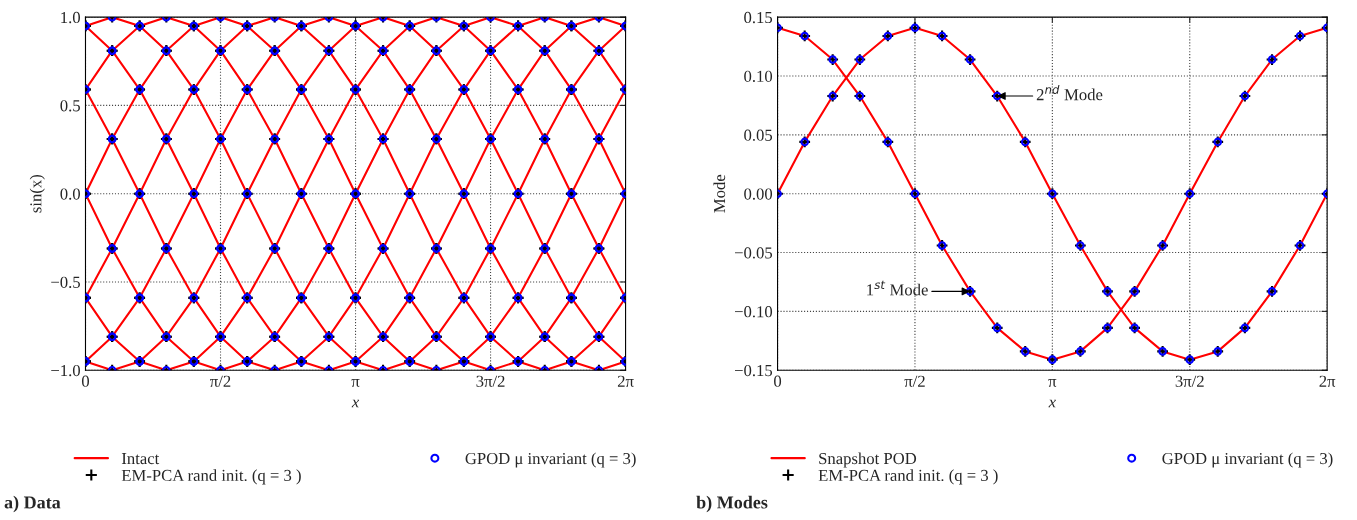  I want to click on y-tick-label: 0.05, so click(758, 135).